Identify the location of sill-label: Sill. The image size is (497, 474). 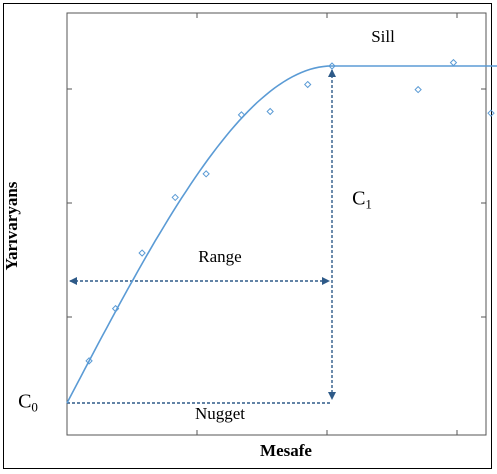
(383, 36).